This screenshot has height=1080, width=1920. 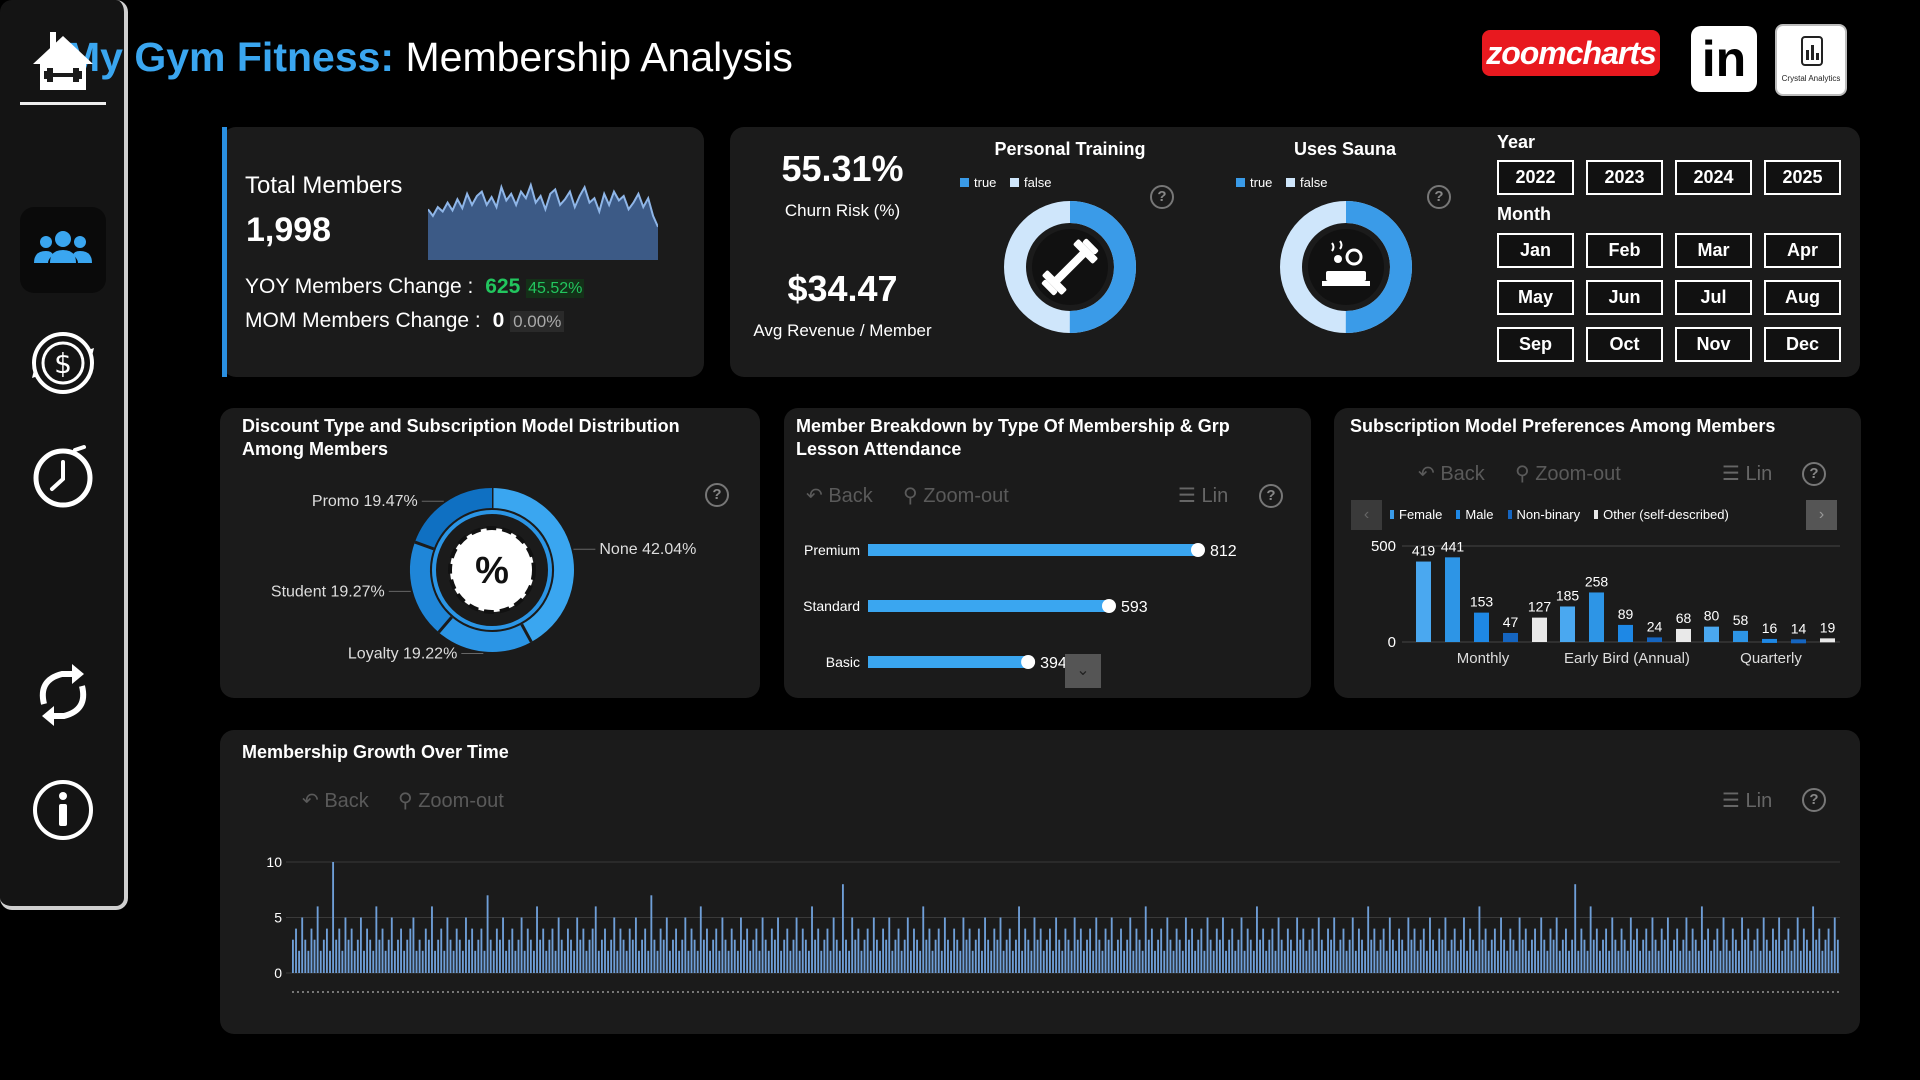 What do you see at coordinates (1624, 250) in the screenshot?
I see `month-button-feb: Feb` at bounding box center [1624, 250].